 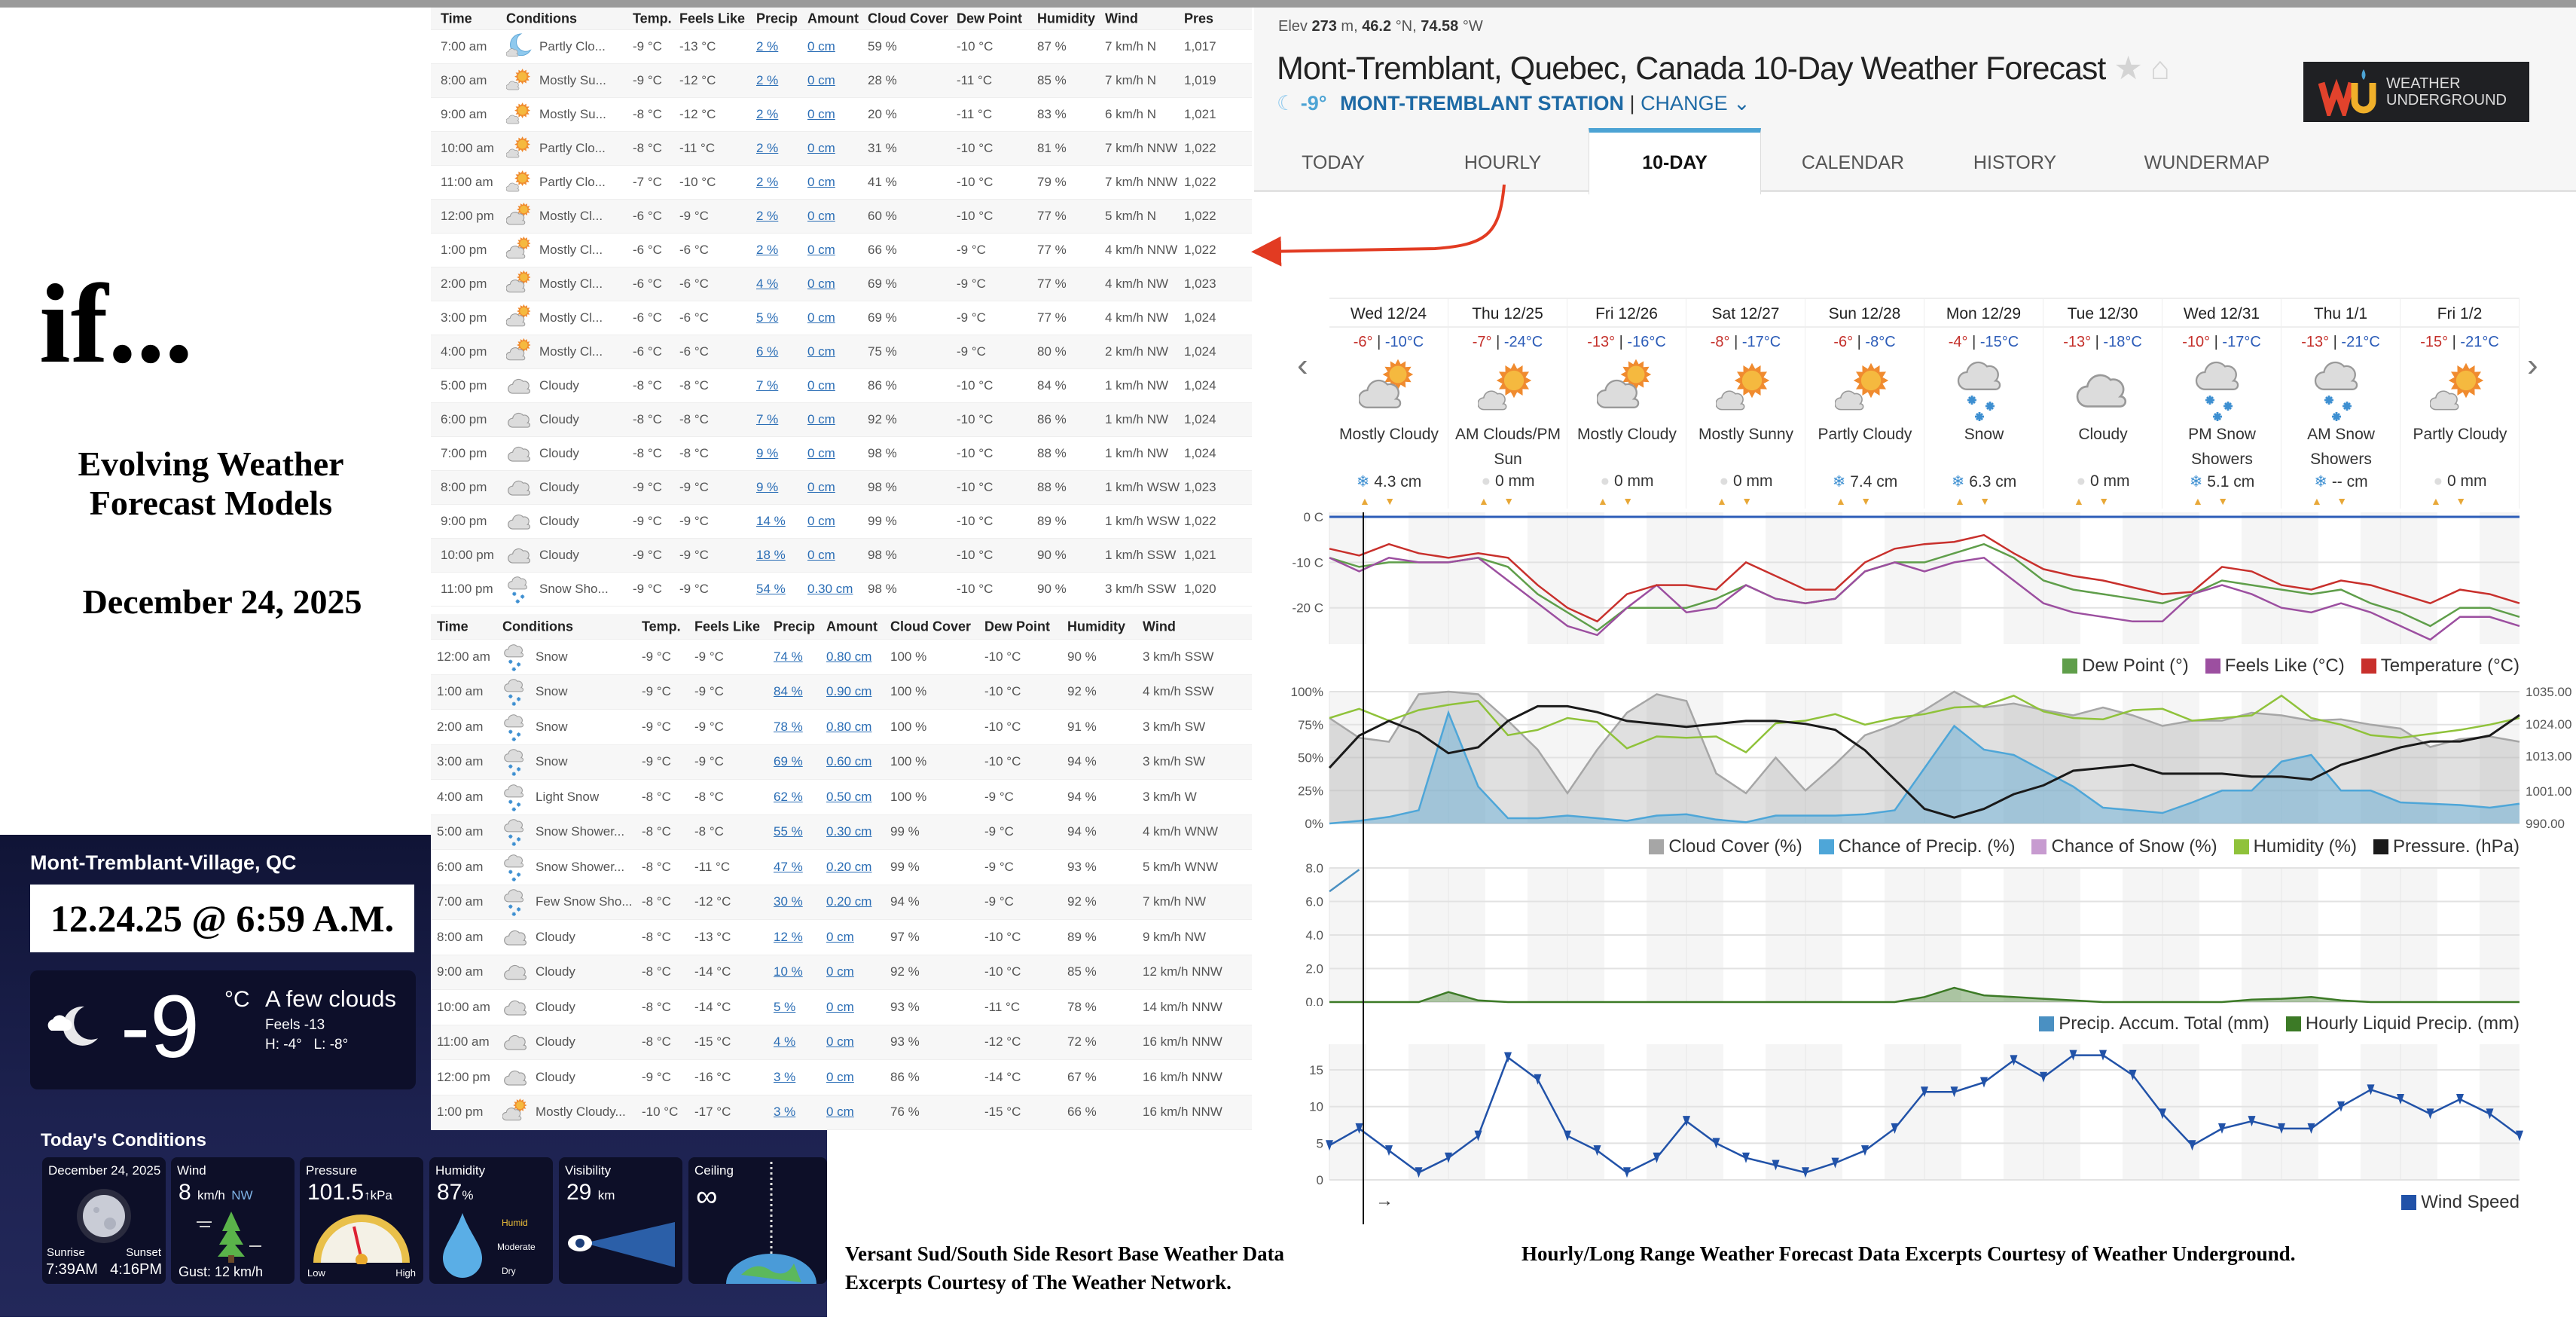 What do you see at coordinates (2456, 847) in the screenshot?
I see `legend-label: Pressure. (hPa)` at bounding box center [2456, 847].